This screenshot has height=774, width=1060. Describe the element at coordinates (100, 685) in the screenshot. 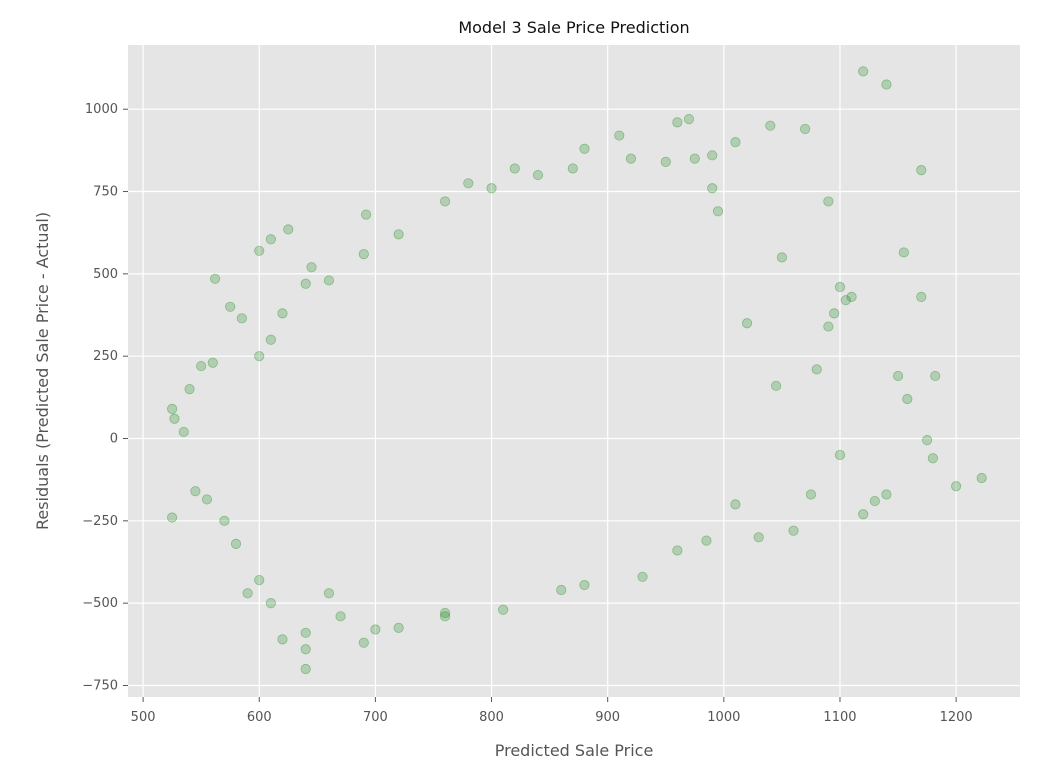

I see `y-tick-label: −750` at that location.